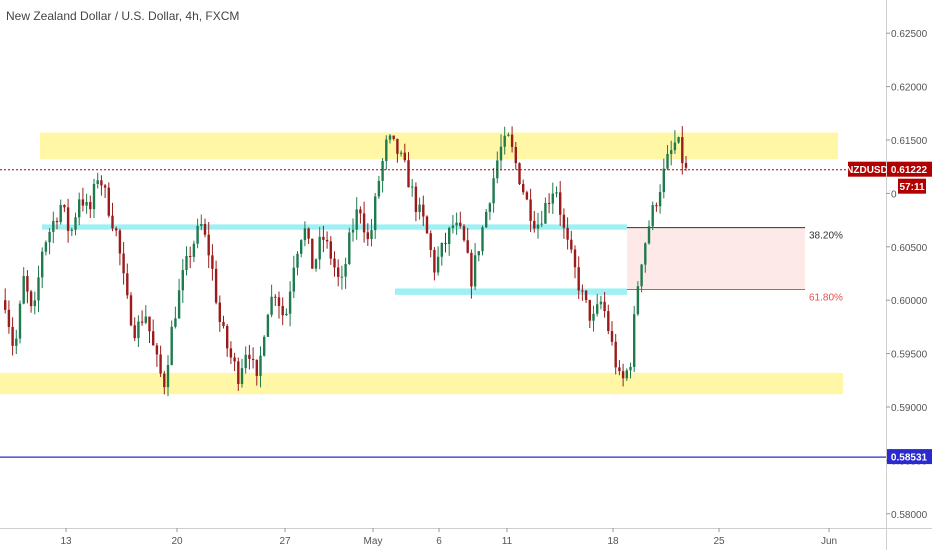 The image size is (932, 550). Describe the element at coordinates (334, 227) in the screenshot. I see `upper-cyan-level` at that location.